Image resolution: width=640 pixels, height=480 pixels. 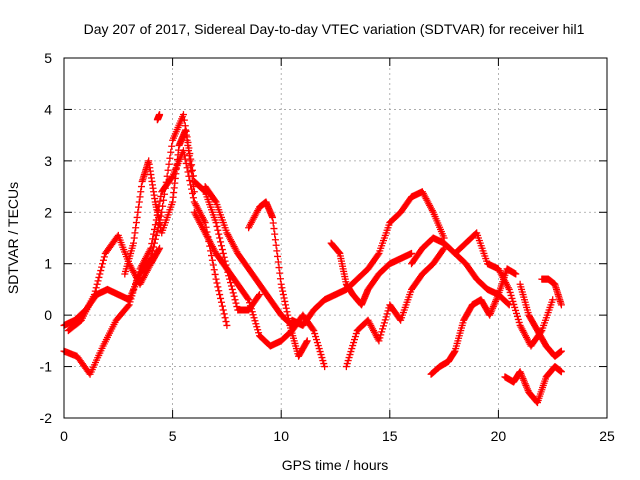 I want to click on series-sat-g, so click(x=278, y=279).